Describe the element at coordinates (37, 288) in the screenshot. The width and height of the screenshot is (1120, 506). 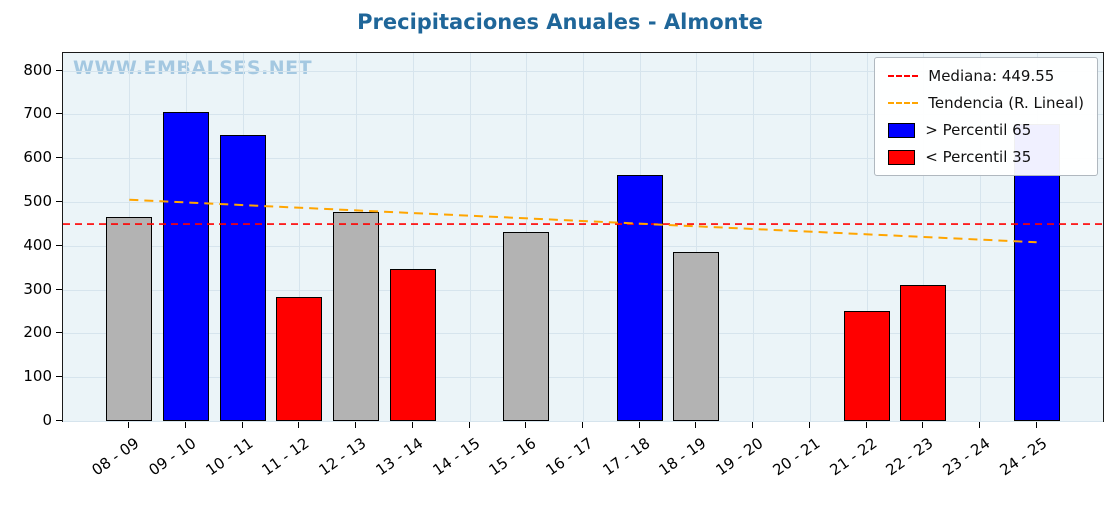
I see `y-tick-label: 300` at that location.